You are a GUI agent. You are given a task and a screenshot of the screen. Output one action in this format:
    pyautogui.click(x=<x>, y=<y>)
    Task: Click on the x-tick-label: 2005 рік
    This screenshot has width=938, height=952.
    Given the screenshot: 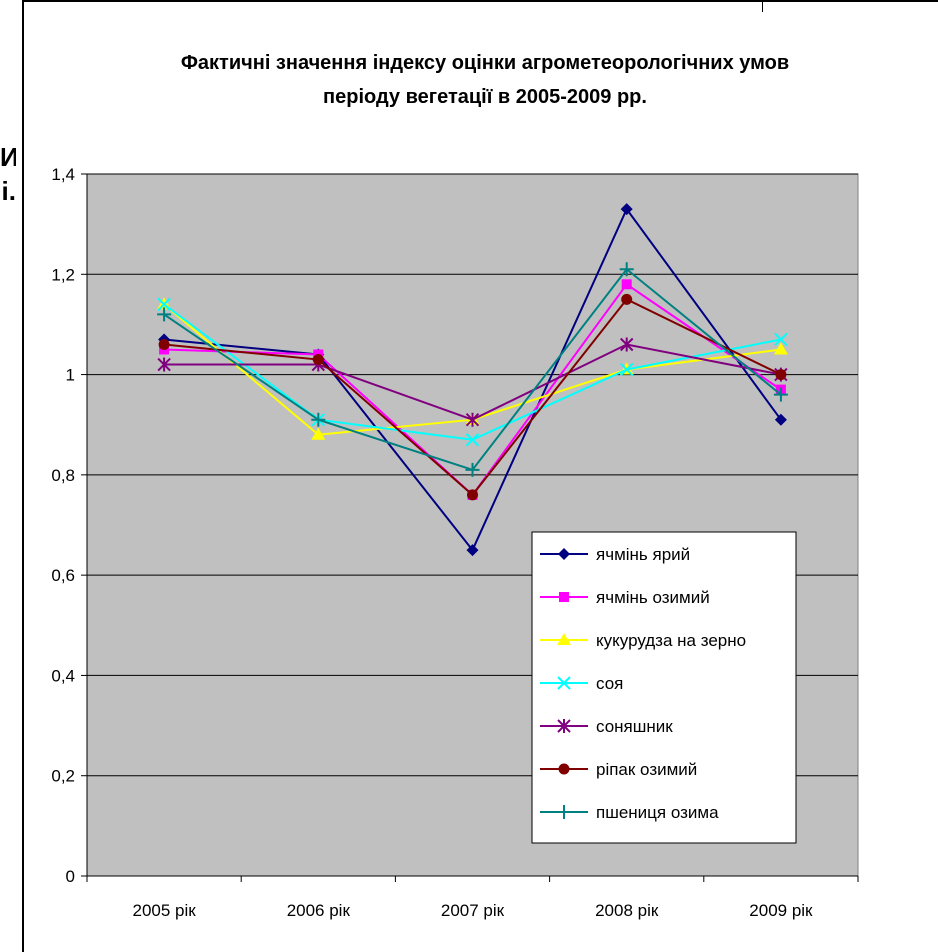 What is the action you would take?
    pyautogui.click(x=164, y=910)
    